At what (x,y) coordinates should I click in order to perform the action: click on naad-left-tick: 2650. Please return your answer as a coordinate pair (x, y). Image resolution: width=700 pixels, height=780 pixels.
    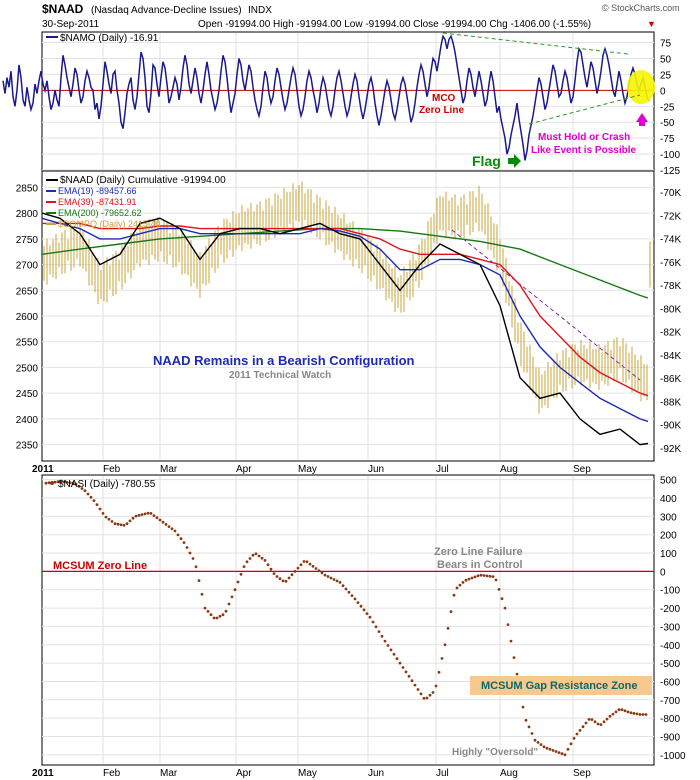
    Looking at the image, I should click on (27, 291).